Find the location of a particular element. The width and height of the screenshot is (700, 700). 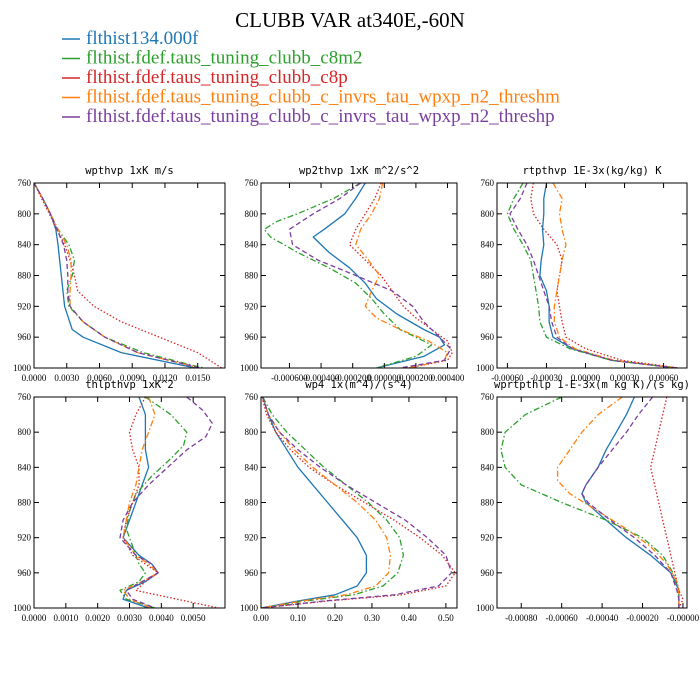

x-tick-label: 0.0050 is located at coordinates (193, 618).